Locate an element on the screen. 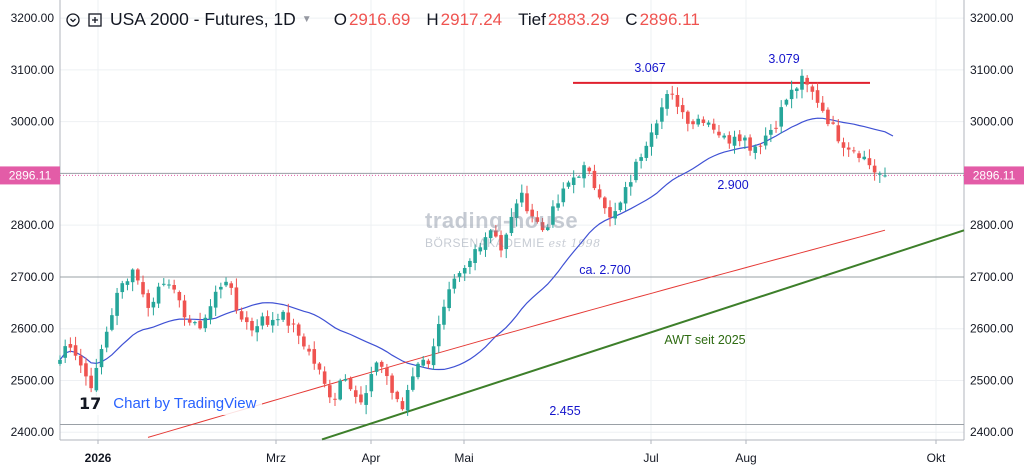 The width and height of the screenshot is (1024, 470). y-tick-label-left: 3100.00 is located at coordinates (33, 70).